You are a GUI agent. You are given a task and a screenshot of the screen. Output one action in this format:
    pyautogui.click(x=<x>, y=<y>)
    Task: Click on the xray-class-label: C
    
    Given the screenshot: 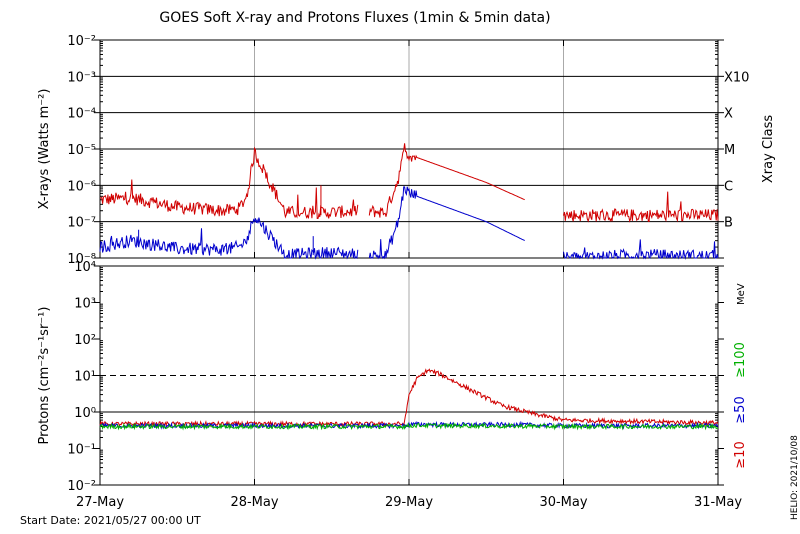 What is the action you would take?
    pyautogui.click(x=728, y=186)
    